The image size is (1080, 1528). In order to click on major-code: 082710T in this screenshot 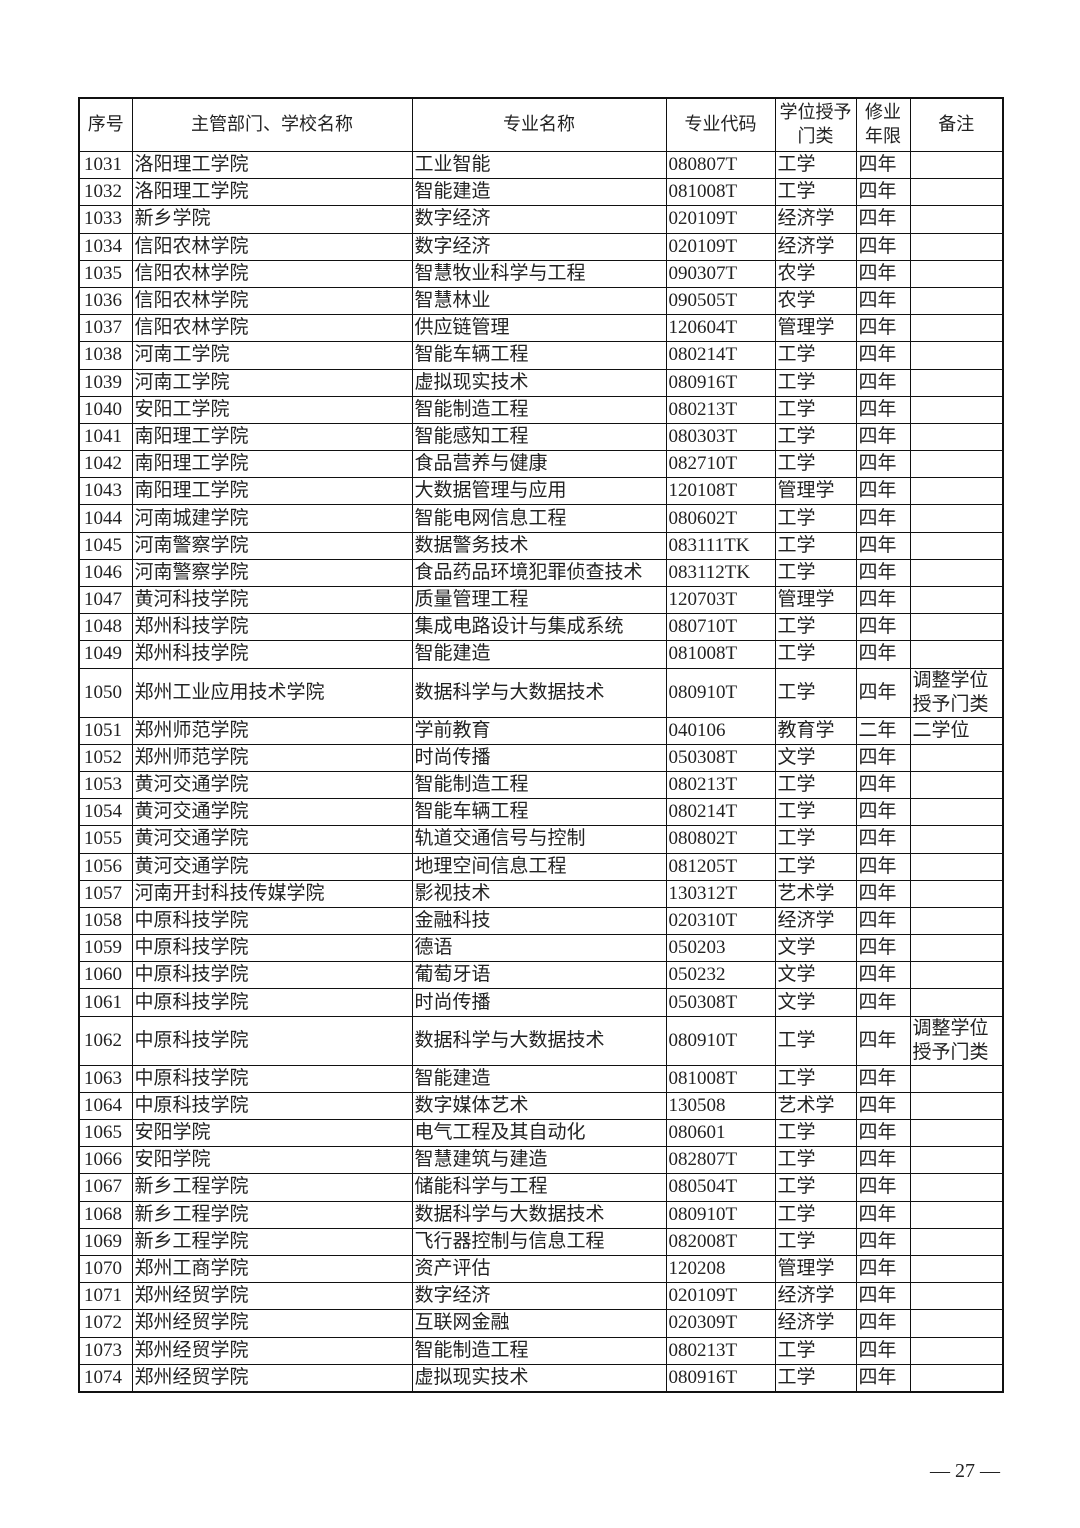, I will do `click(720, 464)`.